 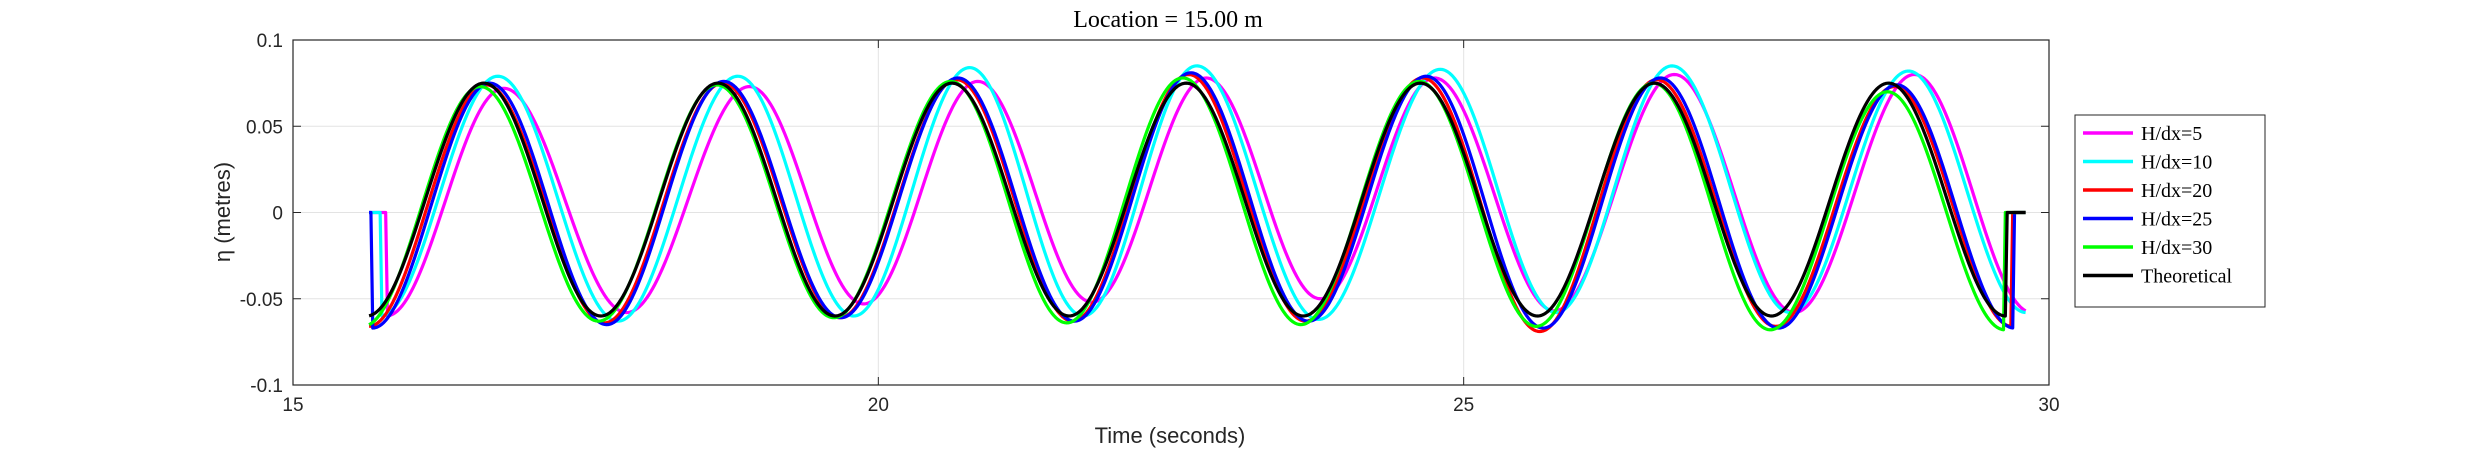 What do you see at coordinates (222, 212) in the screenshot?
I see `y-axis-label: η (metres)` at bounding box center [222, 212].